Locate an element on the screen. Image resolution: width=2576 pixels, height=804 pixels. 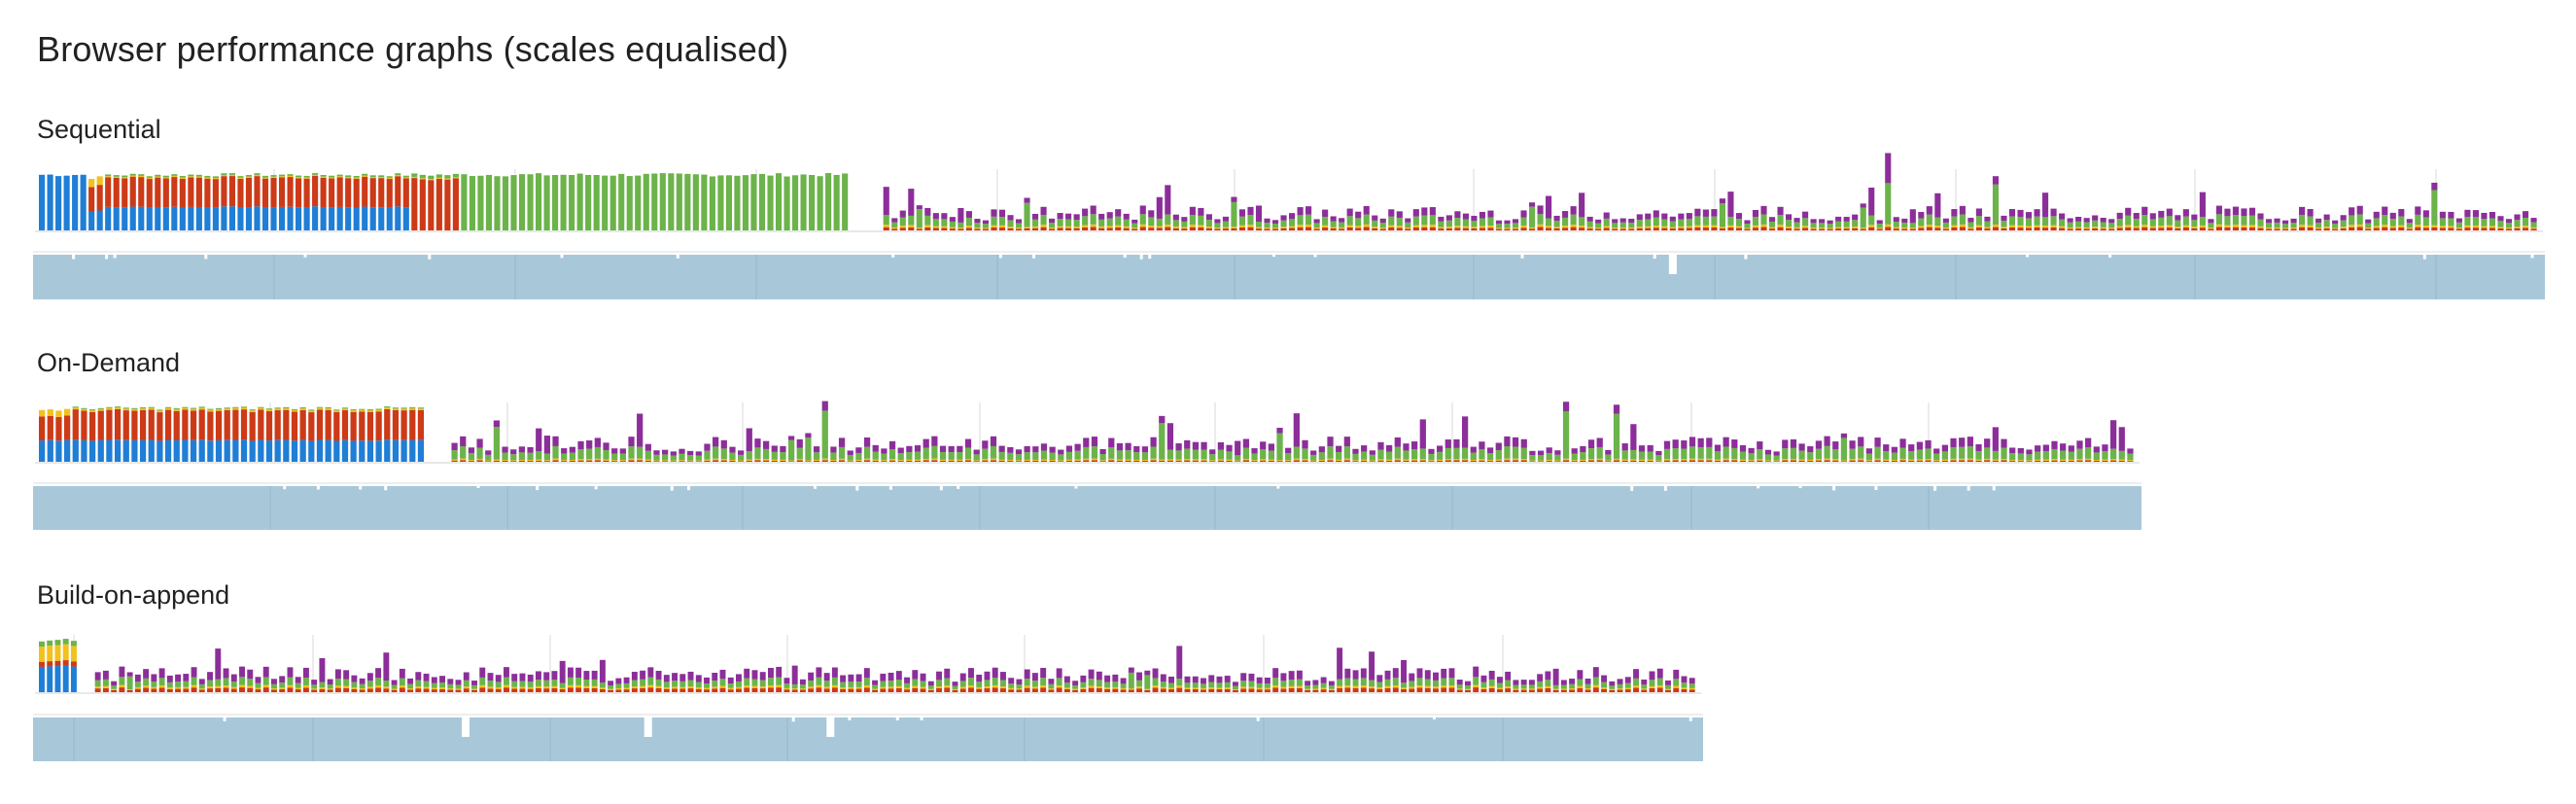
sequential-bar-blue is located at coordinates (125, 218).